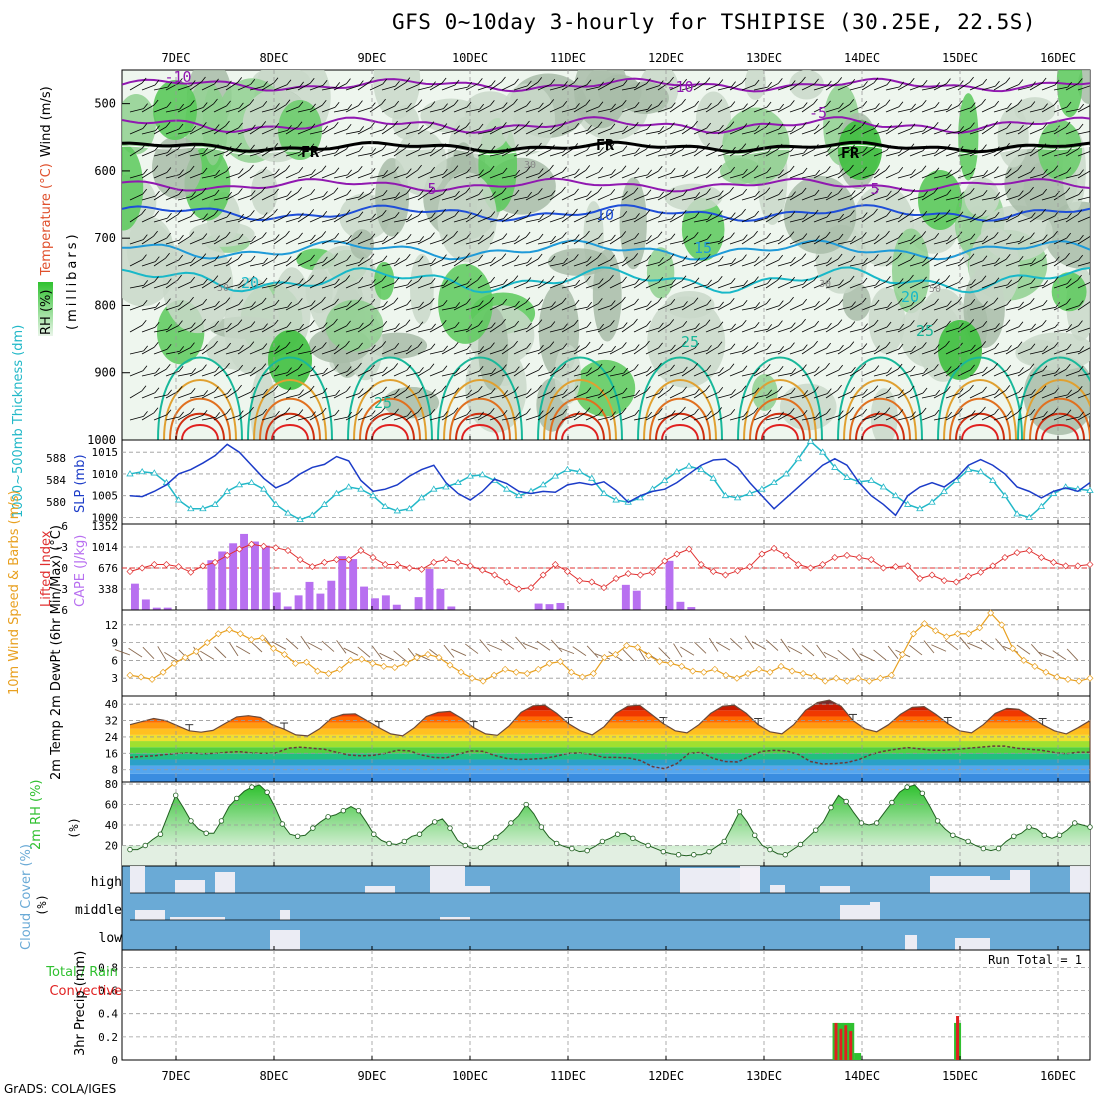  What do you see at coordinates (81, 972) in the screenshot?
I see `precip-legend-total: Total / Rain` at bounding box center [81, 972].